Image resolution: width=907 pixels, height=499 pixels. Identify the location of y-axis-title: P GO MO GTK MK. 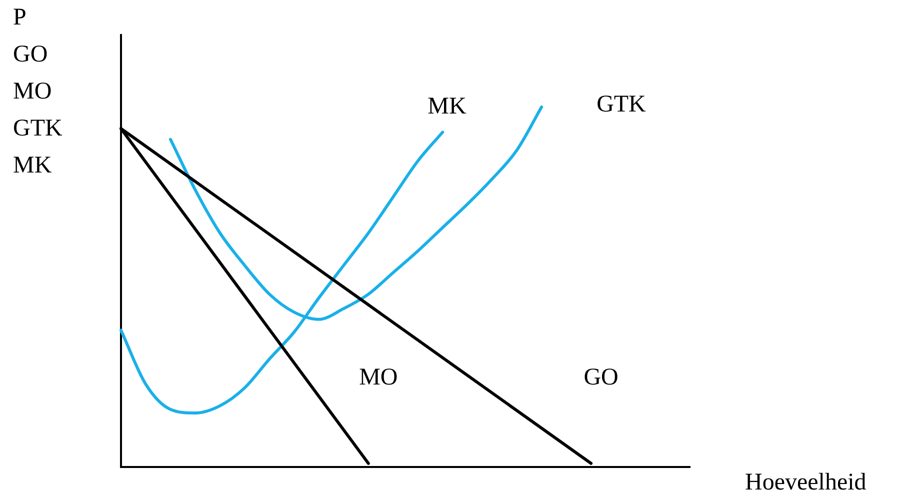
(38, 91).